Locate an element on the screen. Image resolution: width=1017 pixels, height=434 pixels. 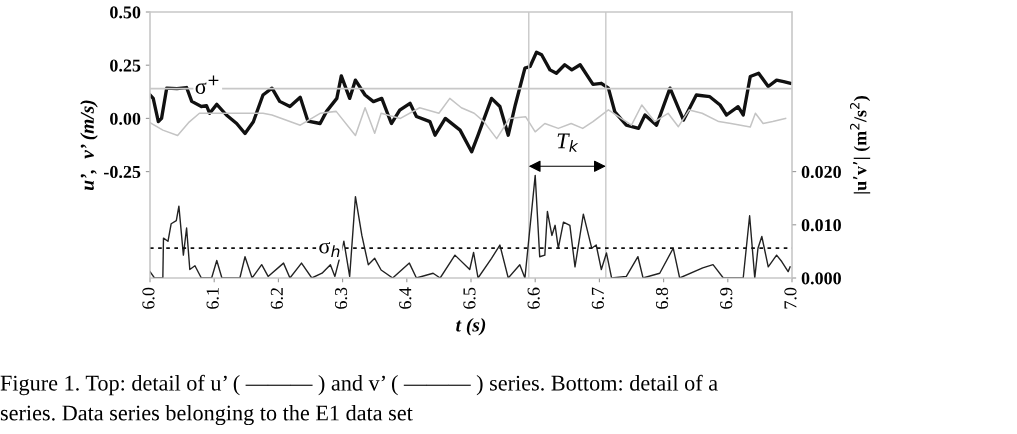
x-tick-label: 6.2 is located at coordinates (276, 298).